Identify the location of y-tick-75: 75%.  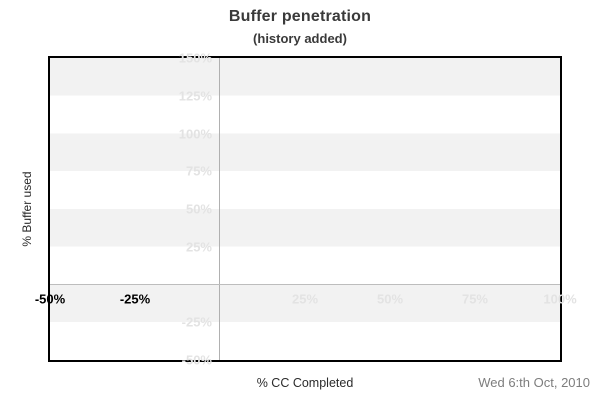
(198, 171).